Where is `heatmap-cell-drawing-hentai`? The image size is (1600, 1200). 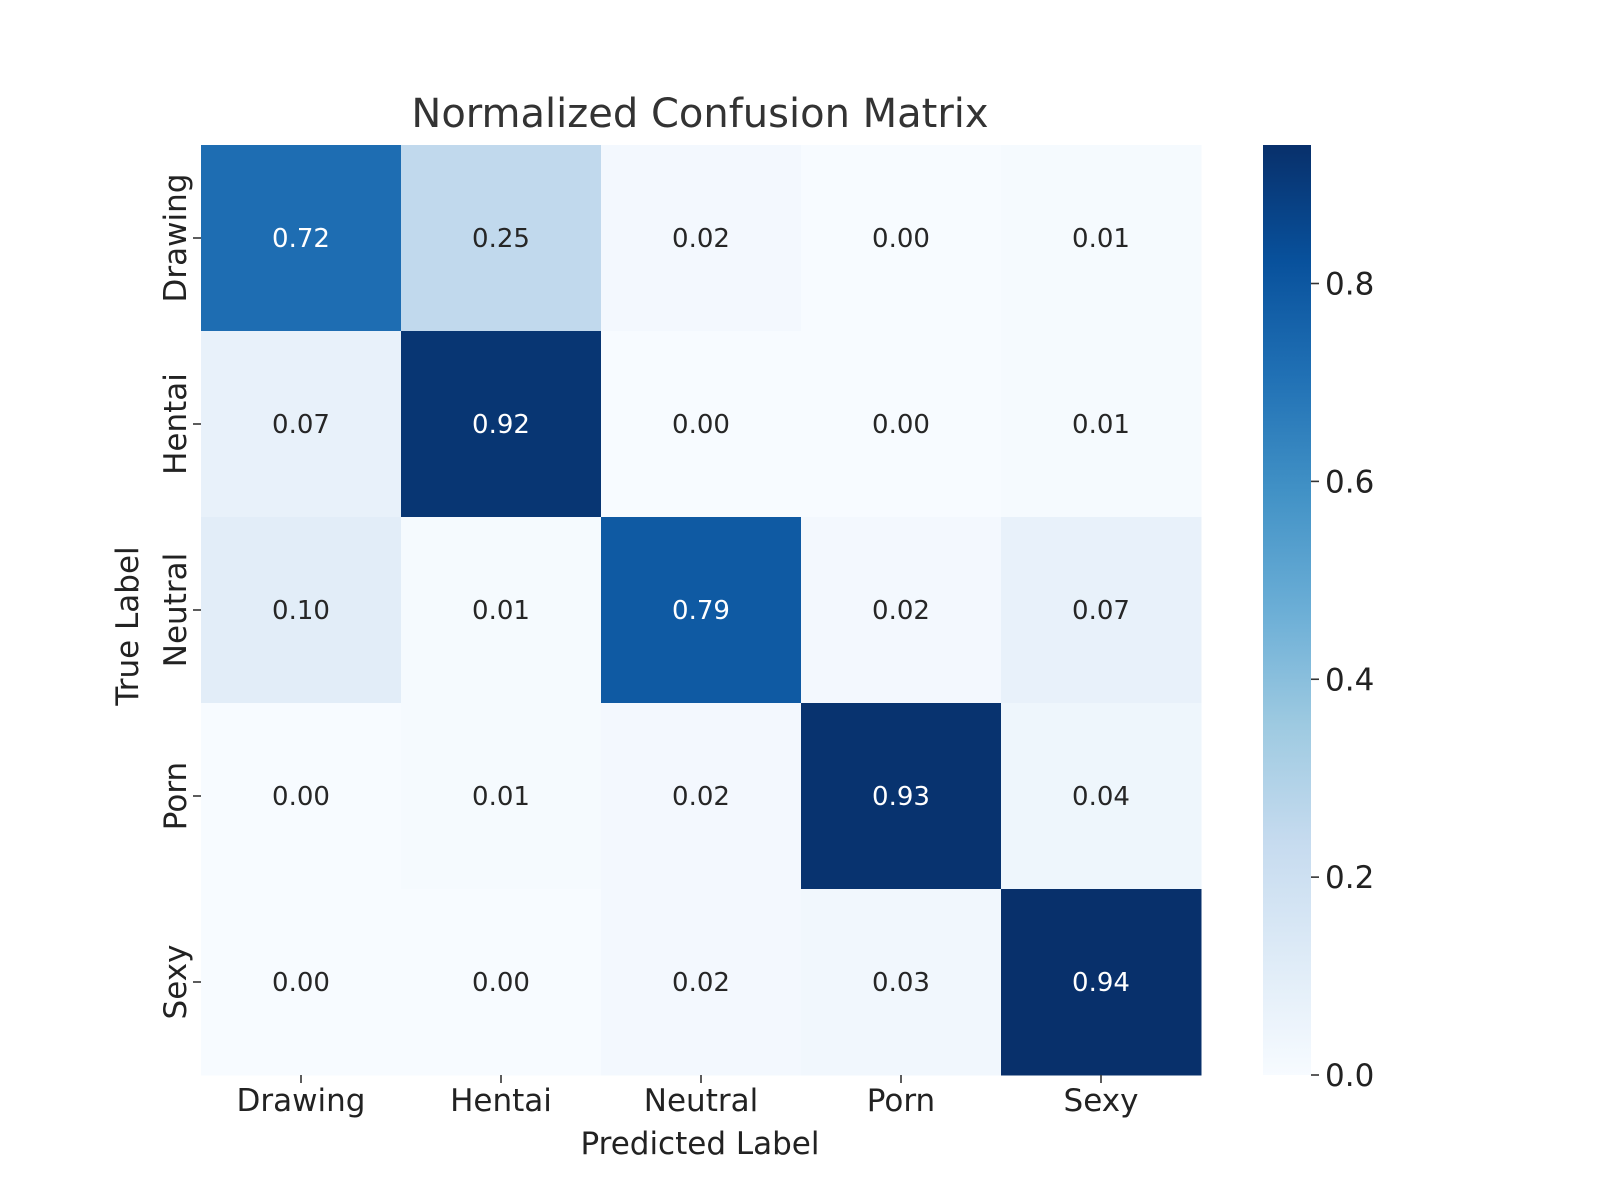 heatmap-cell-drawing-hentai is located at coordinates (501, 238).